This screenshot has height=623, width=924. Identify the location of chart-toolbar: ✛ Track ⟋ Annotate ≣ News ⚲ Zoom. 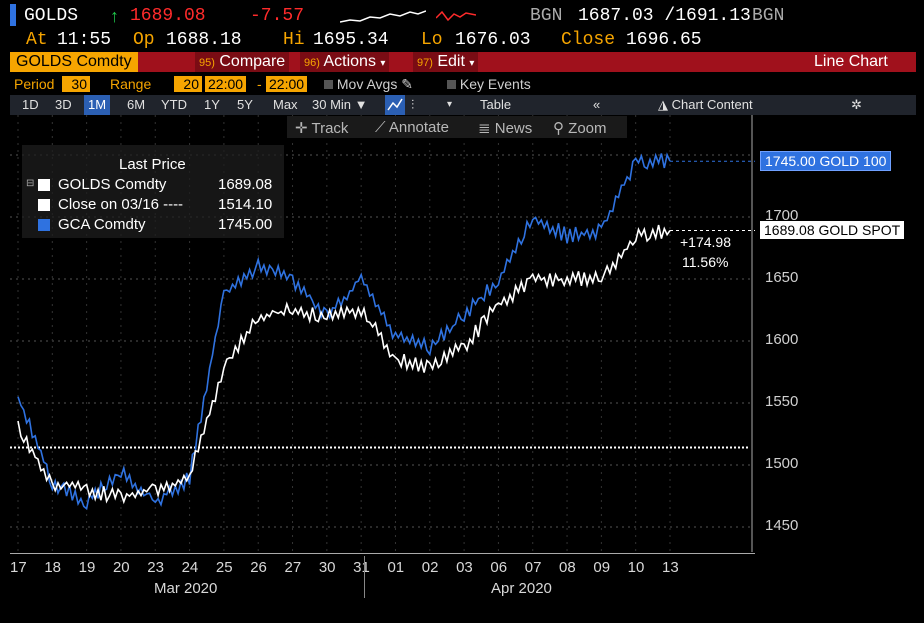
(457, 127).